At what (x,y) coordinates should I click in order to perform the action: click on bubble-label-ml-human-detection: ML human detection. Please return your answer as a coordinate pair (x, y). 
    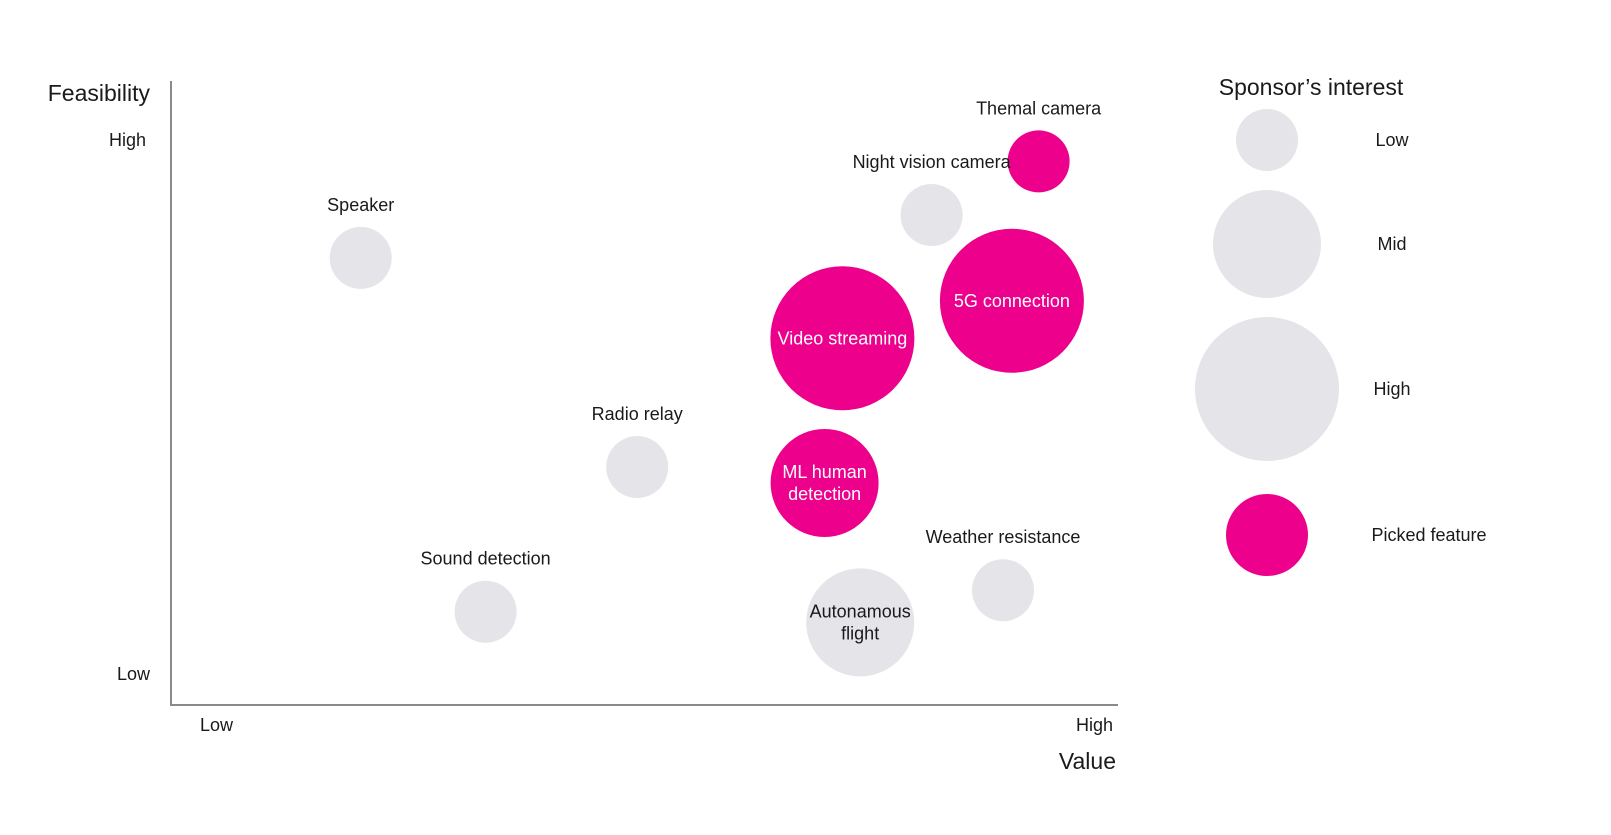
    Looking at the image, I should click on (824, 483).